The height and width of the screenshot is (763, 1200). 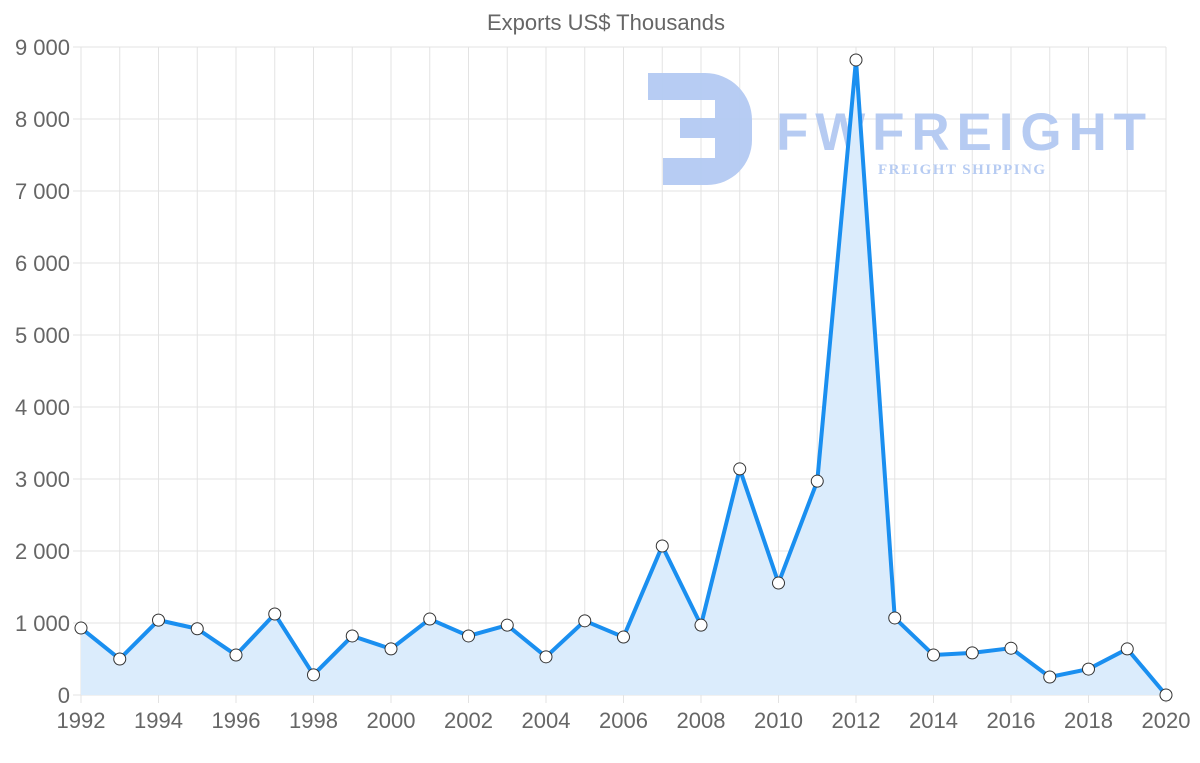 What do you see at coordinates (42, 335) in the screenshot?
I see `y-tick-label: 5 000` at bounding box center [42, 335].